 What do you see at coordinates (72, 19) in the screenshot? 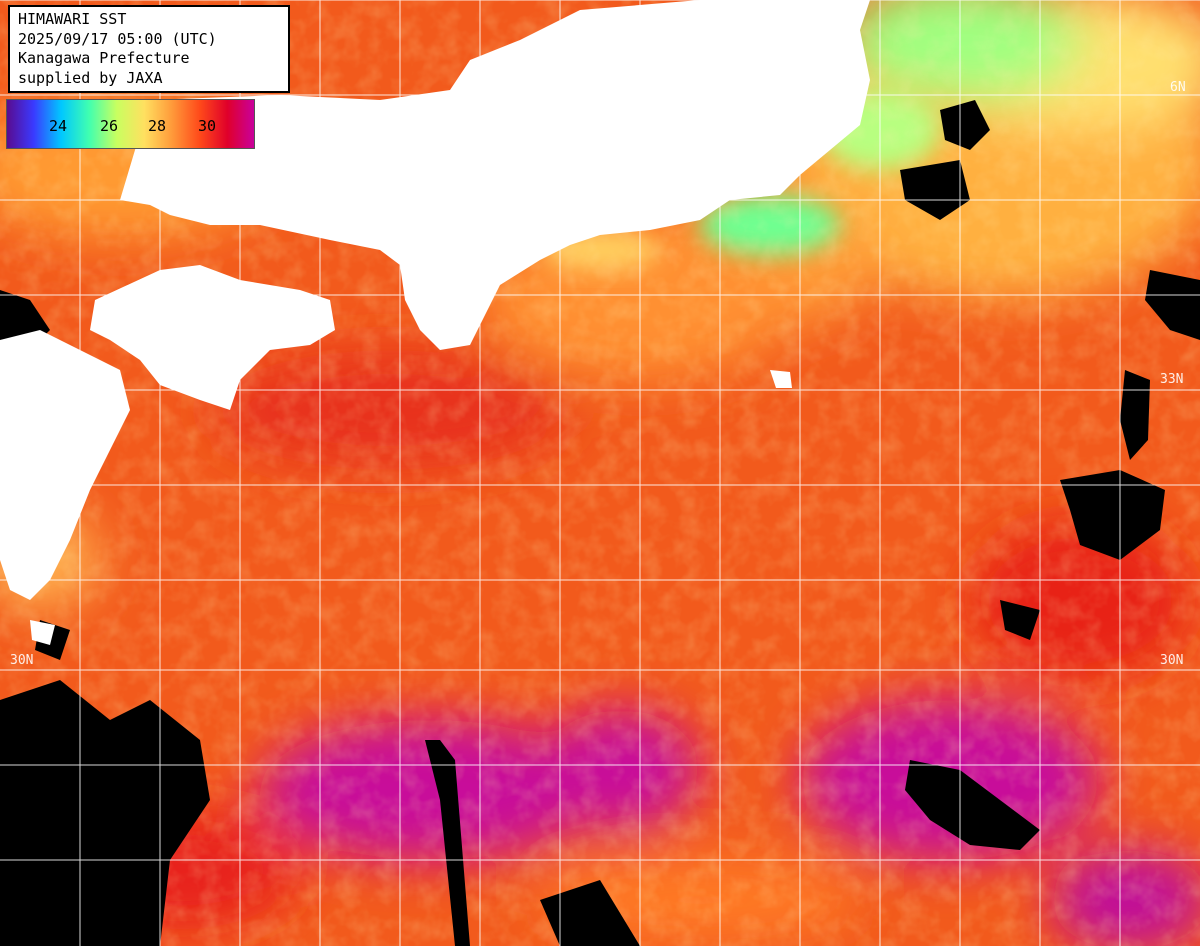
I see `title-satellite: HIMAWARI SST` at bounding box center [72, 19].